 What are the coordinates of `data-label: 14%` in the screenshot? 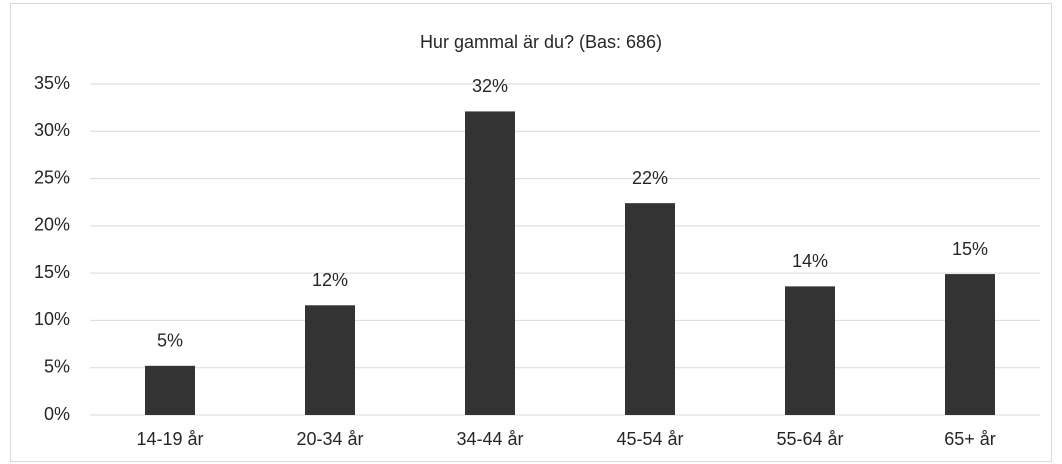 It's located at (810, 261).